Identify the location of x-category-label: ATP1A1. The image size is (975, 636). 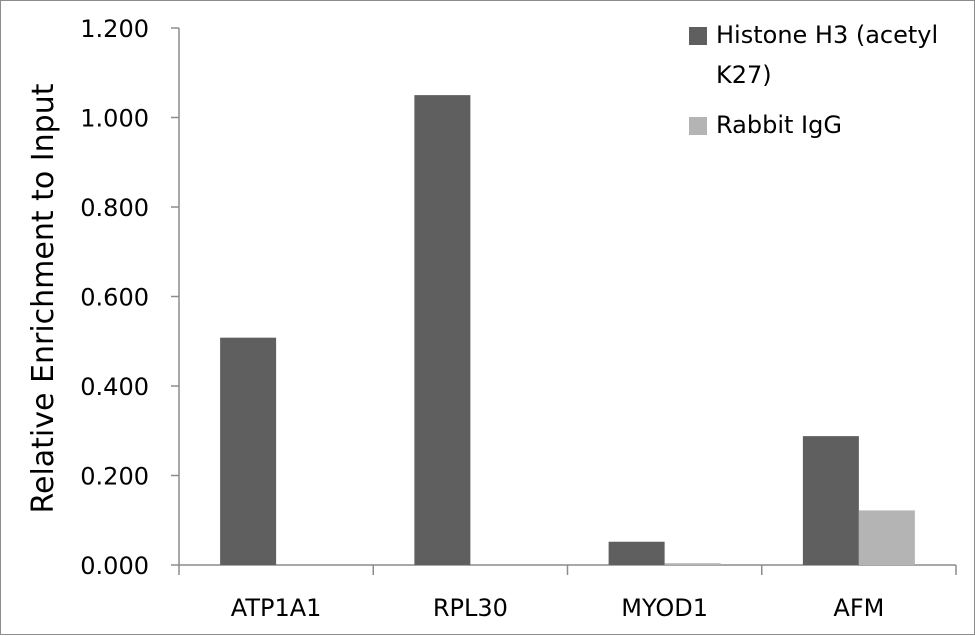
(276, 608).